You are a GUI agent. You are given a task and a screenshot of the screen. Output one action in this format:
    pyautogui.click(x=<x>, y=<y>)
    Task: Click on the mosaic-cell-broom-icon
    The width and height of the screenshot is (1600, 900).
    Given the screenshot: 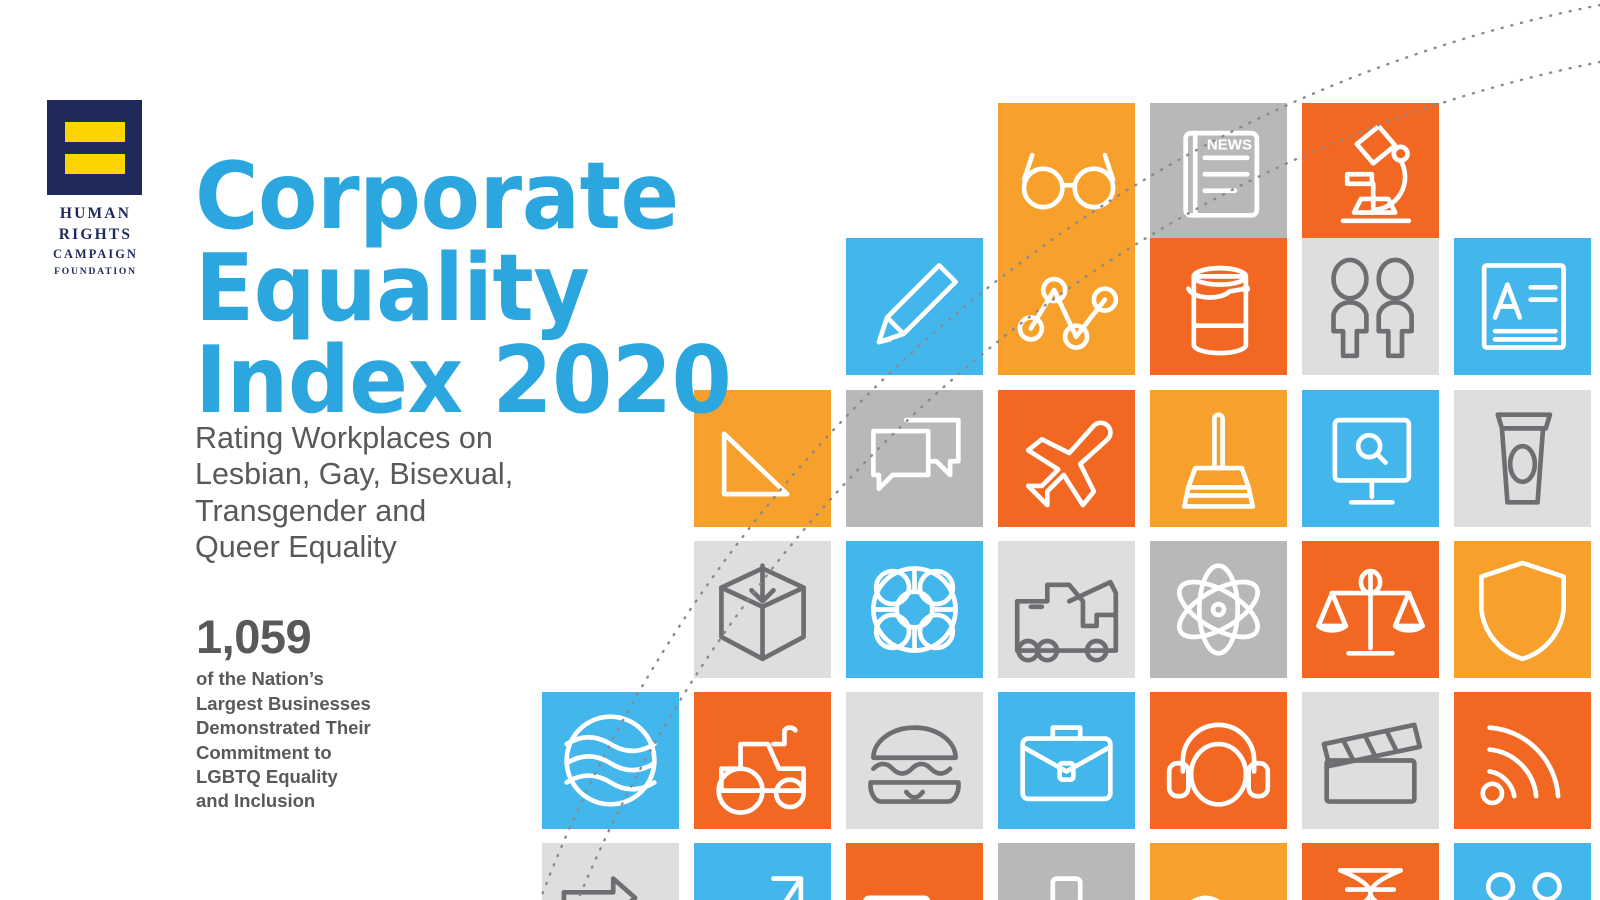 What is the action you would take?
    pyautogui.click(x=1218, y=458)
    